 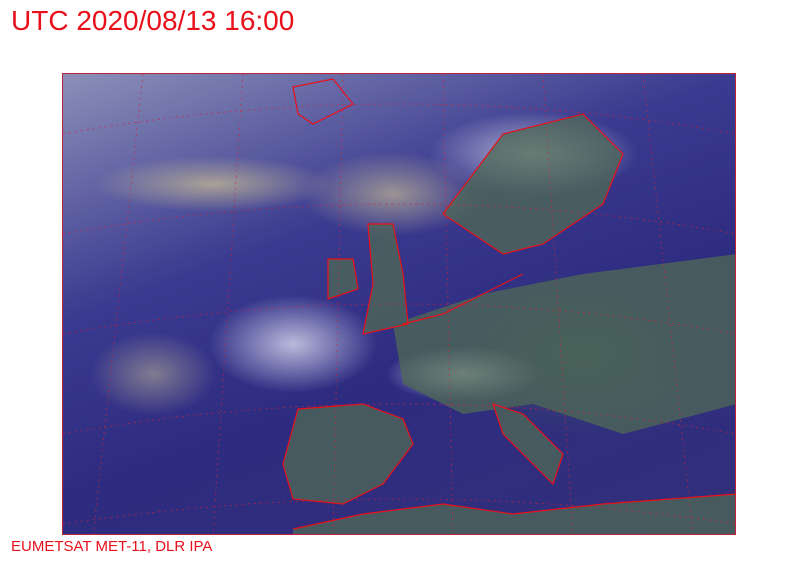 I want to click on central-europe, so click(x=564, y=344).